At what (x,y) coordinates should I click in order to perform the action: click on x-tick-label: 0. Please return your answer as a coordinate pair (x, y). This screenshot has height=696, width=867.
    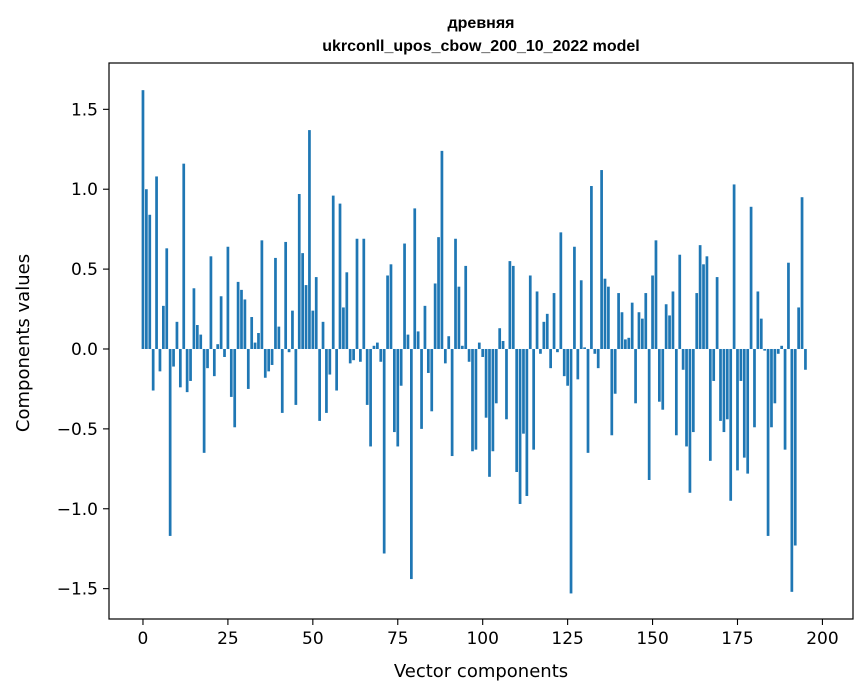
    Looking at the image, I should click on (143, 639).